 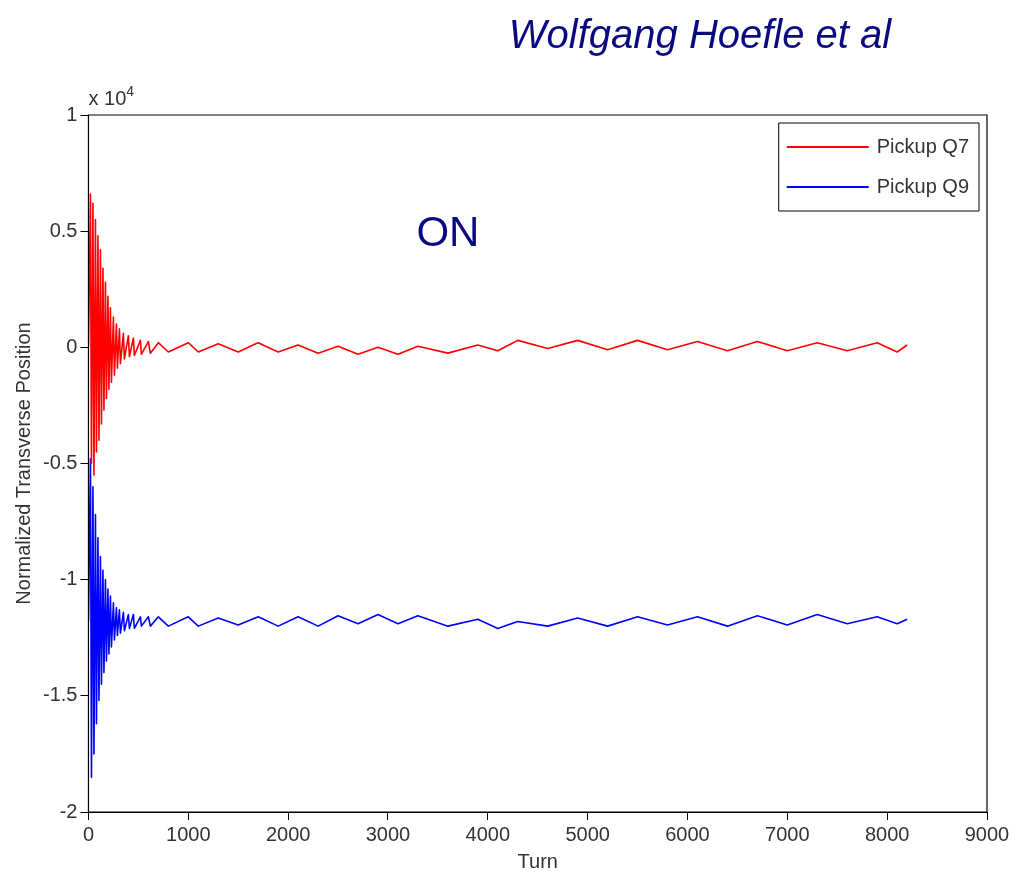 I want to click on x-tick-label: 9000, so click(x=987, y=833).